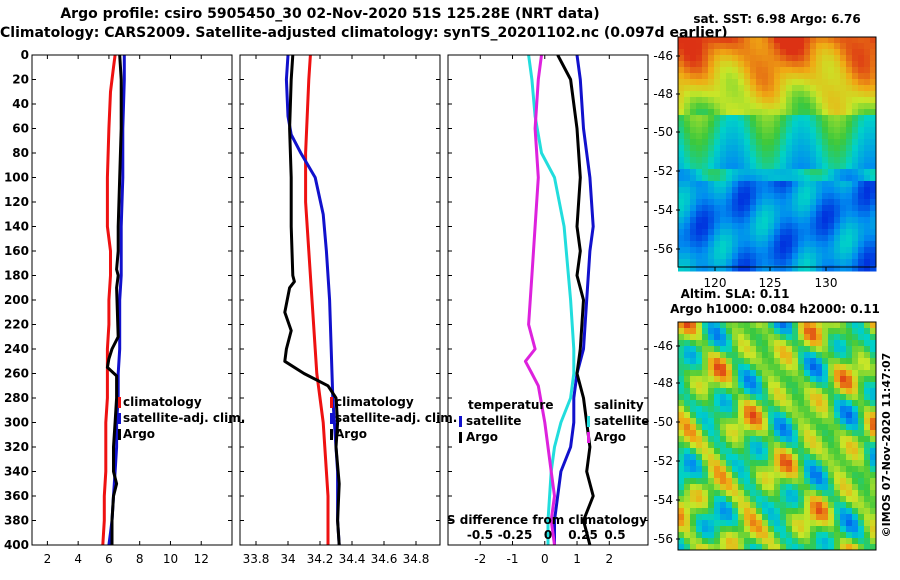  I want to click on legend-label: satellite, so click(493, 421).